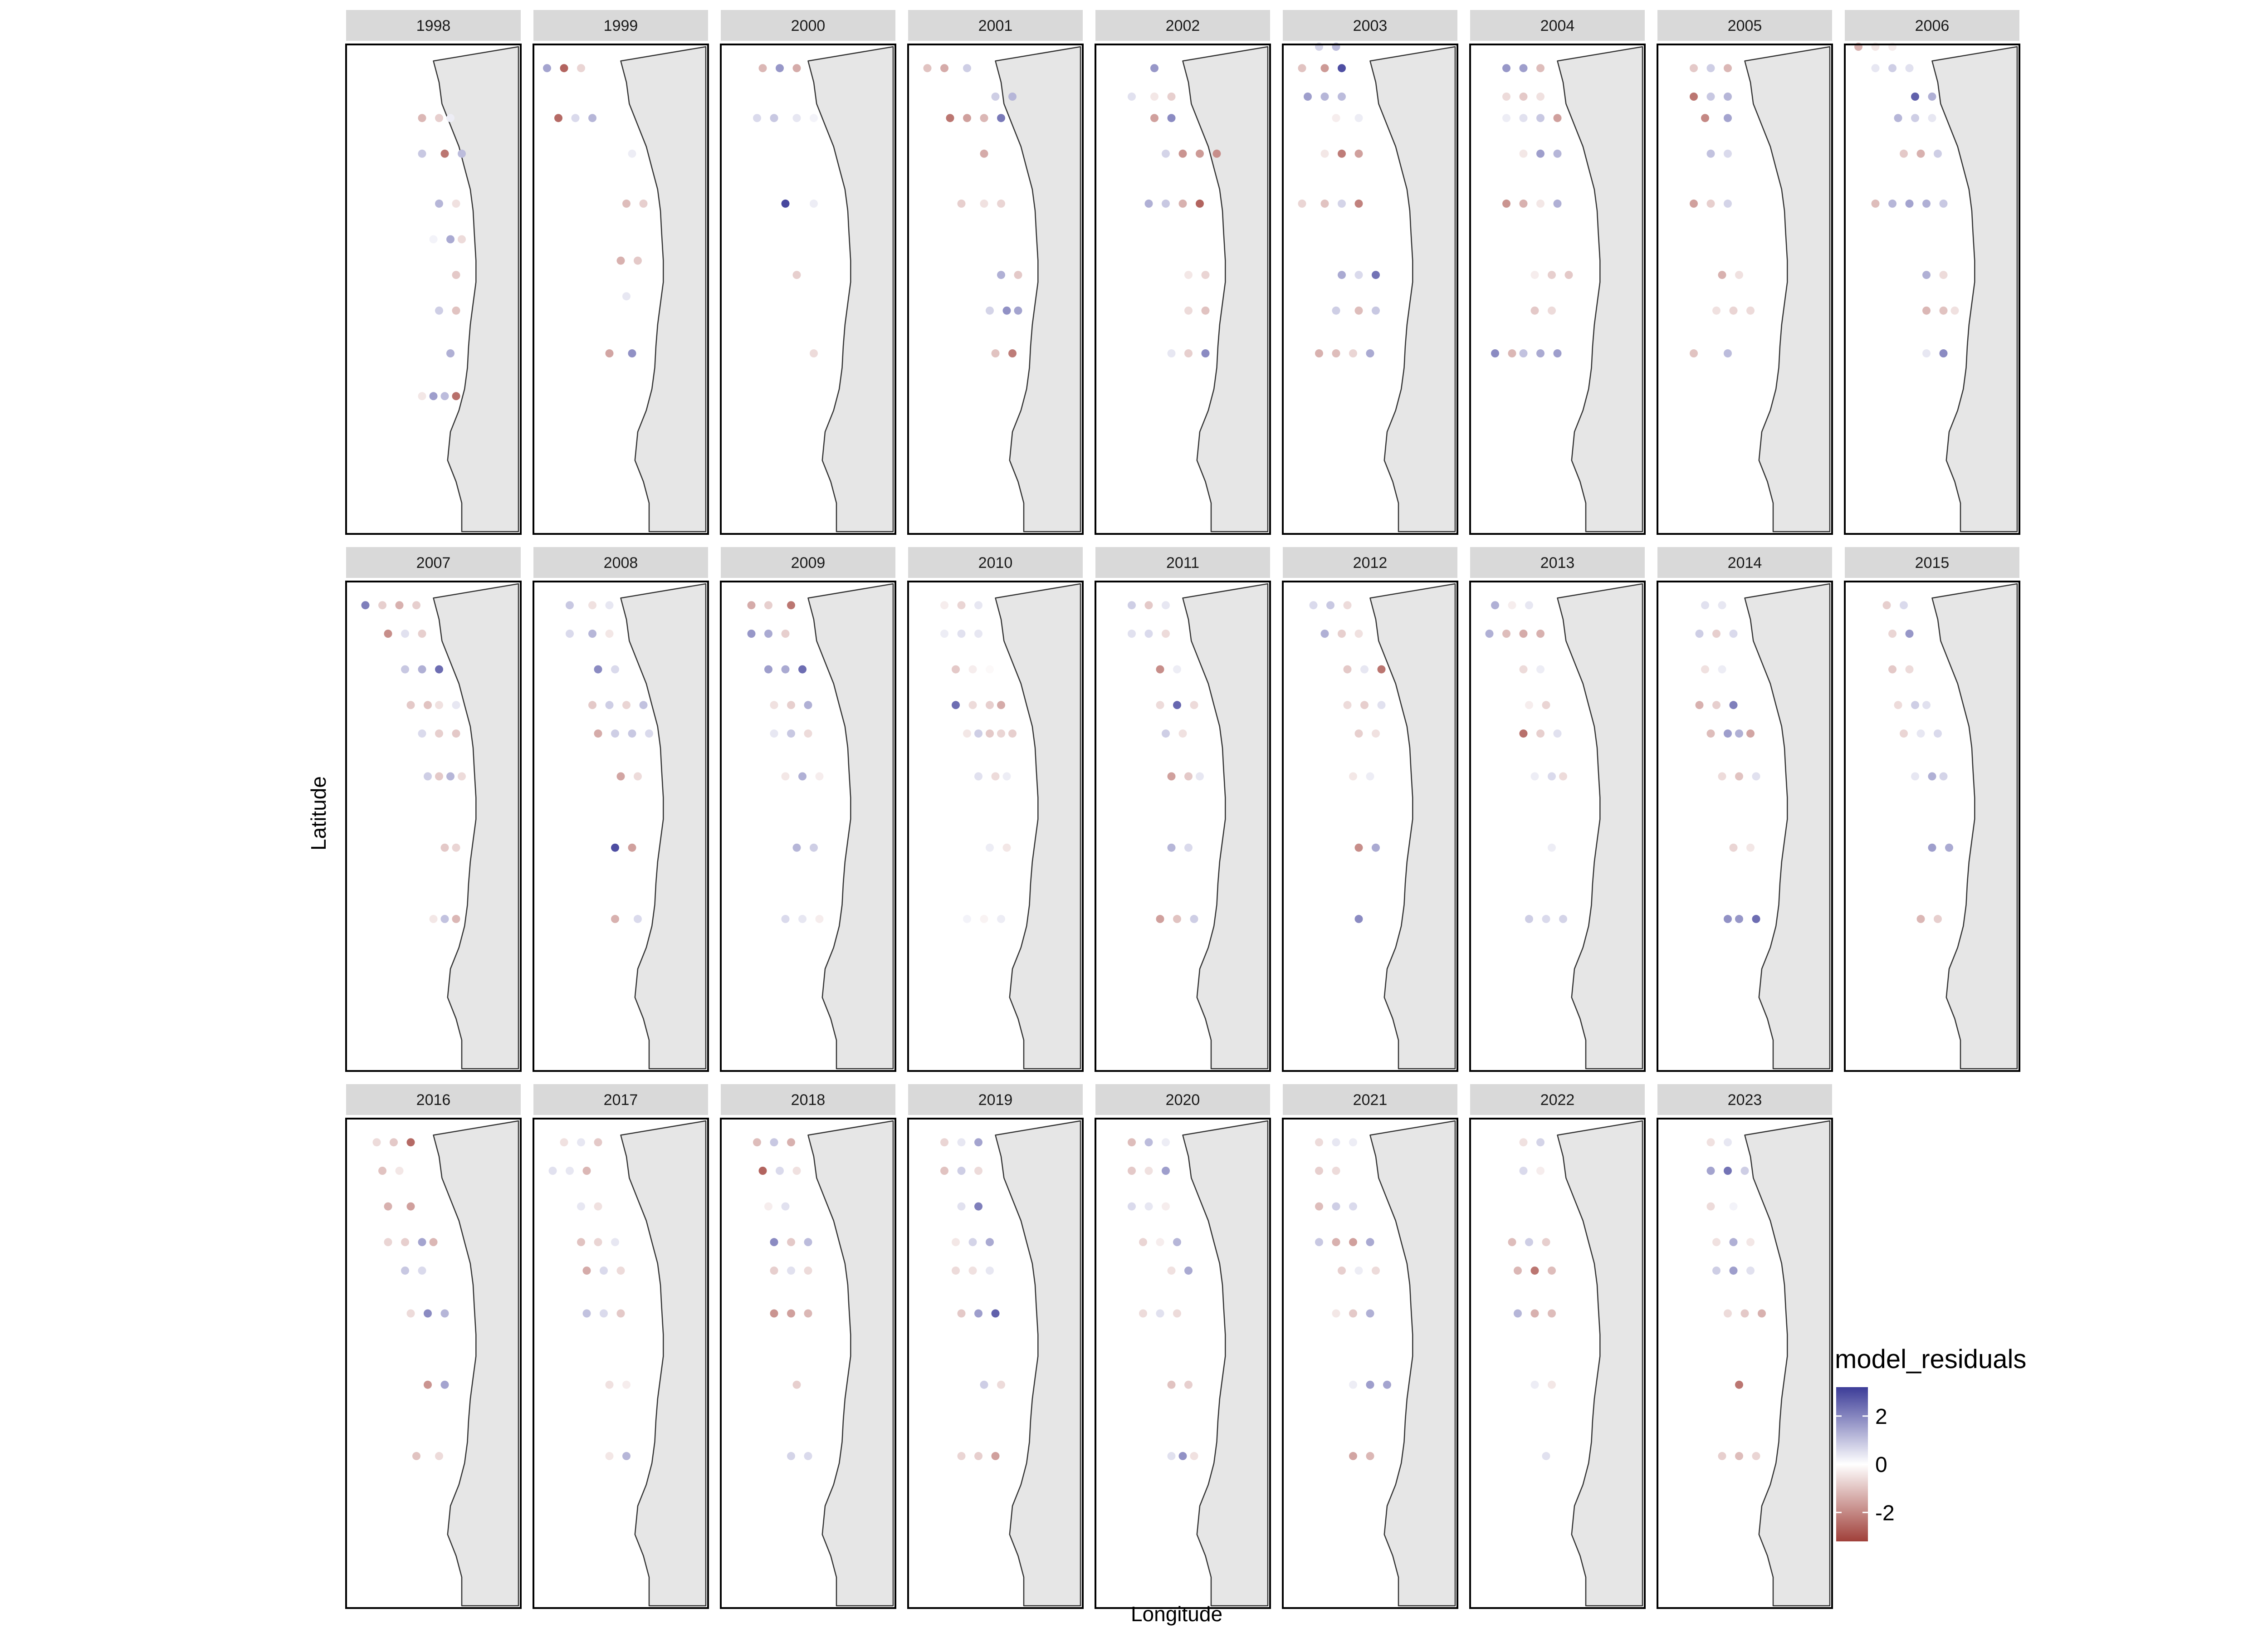 The height and width of the screenshot is (1633, 2268). What do you see at coordinates (1745, 1346) in the screenshot?
I see `facet-2023: 2023` at bounding box center [1745, 1346].